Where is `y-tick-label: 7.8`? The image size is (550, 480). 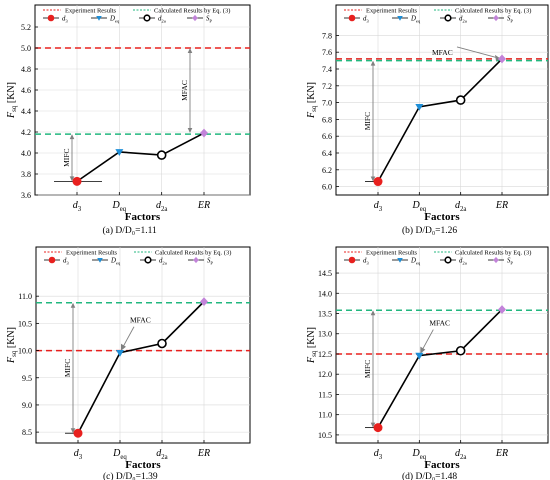
y-tick-label: 7.8 is located at coordinates (327, 35).